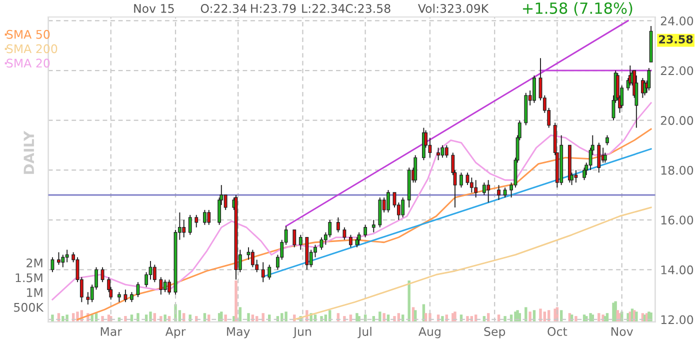 The height and width of the screenshot is (340, 700). What do you see at coordinates (154, 8) in the screenshot?
I see `text: Nov 15` at bounding box center [154, 8].